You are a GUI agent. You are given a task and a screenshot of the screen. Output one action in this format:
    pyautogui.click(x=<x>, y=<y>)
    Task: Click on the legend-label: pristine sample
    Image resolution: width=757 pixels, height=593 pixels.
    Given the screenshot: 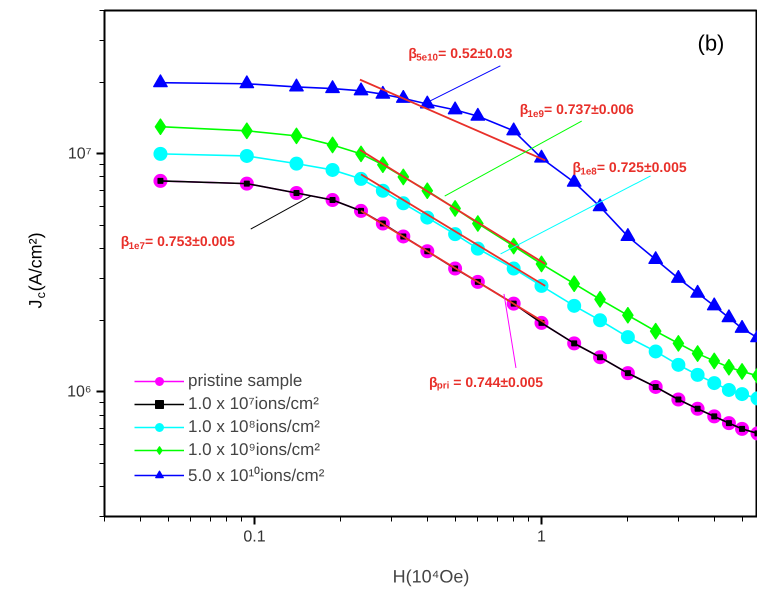 What is the action you would take?
    pyautogui.click(x=245, y=381)
    